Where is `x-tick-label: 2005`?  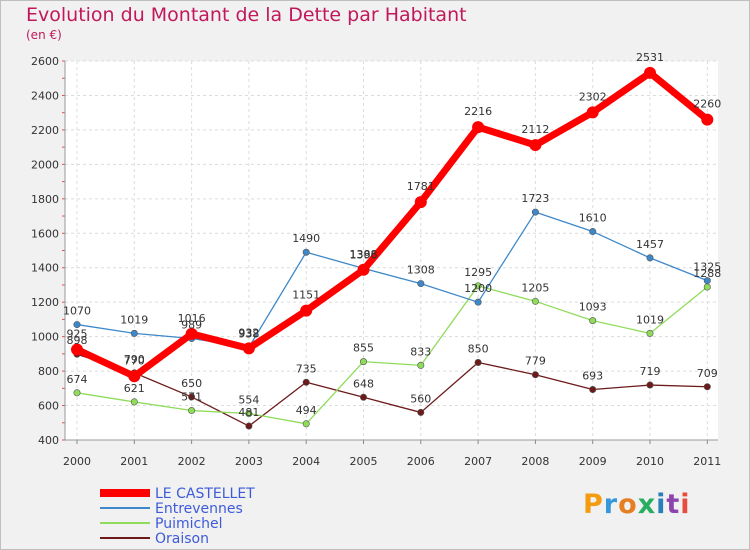 x-tick-label: 2005 is located at coordinates (364, 461).